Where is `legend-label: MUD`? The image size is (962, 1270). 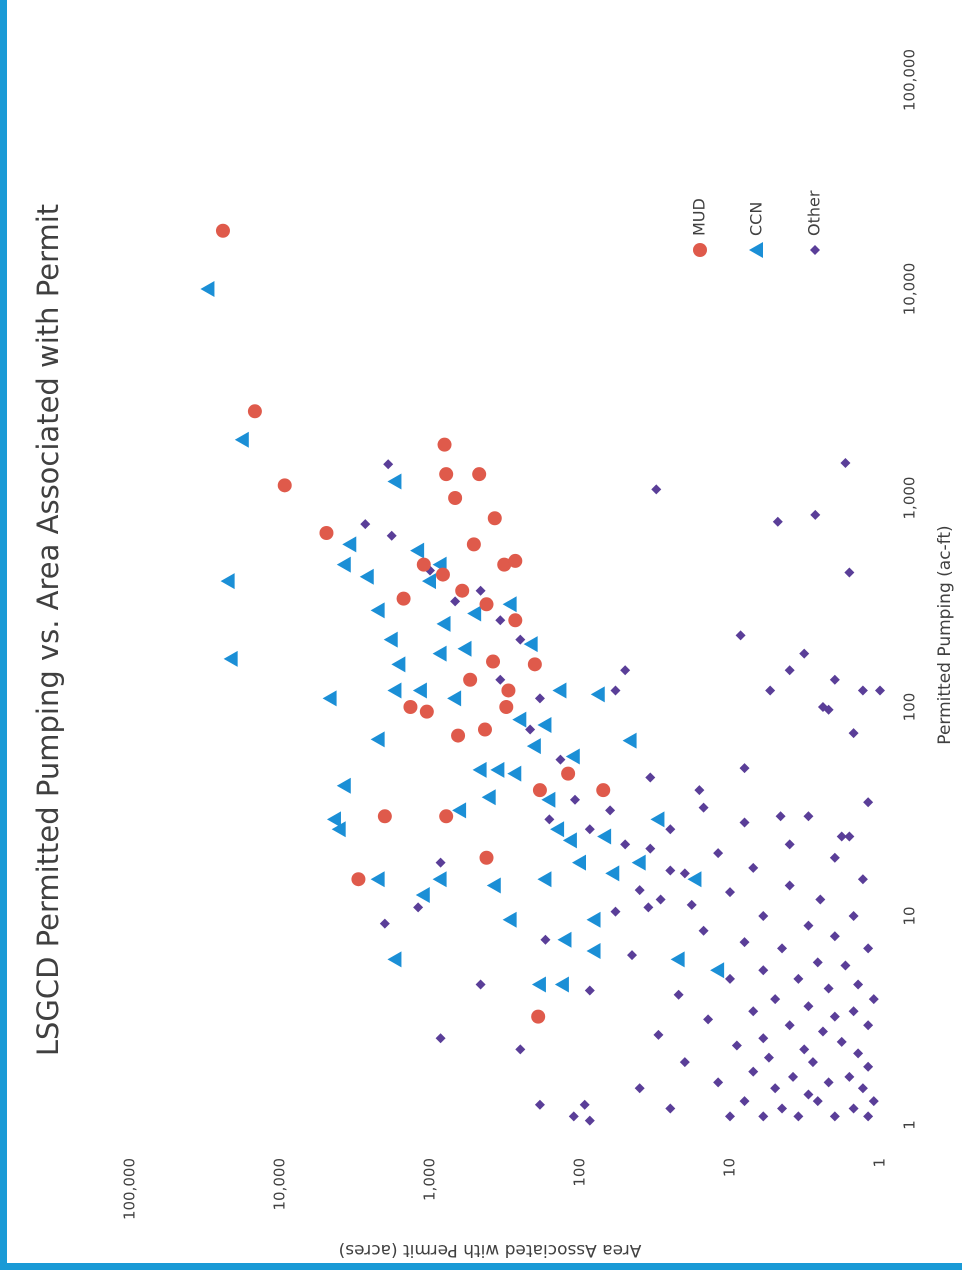
legend-label: MUD is located at coordinates (699, 217).